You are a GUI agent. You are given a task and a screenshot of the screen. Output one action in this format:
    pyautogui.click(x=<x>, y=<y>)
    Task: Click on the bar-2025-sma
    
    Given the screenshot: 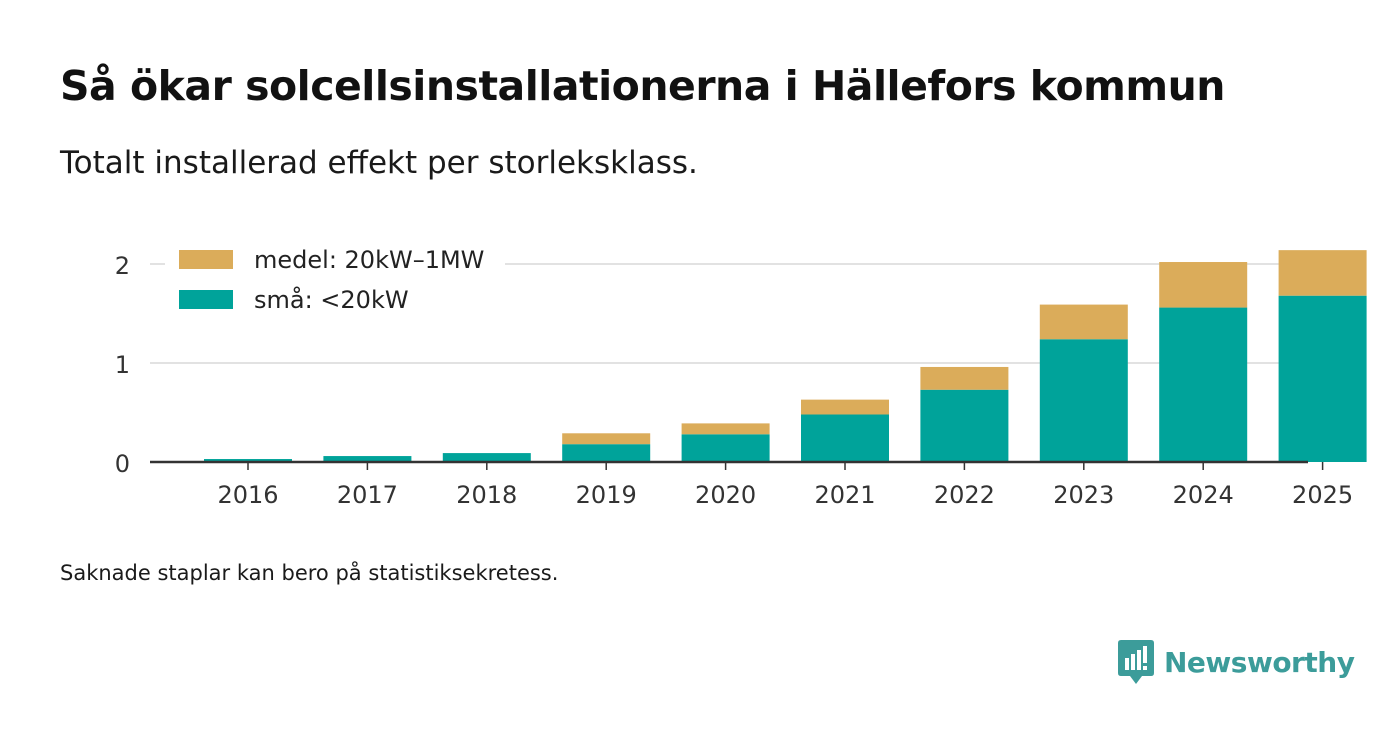 What is the action you would take?
    pyautogui.click(x=1322, y=378)
    